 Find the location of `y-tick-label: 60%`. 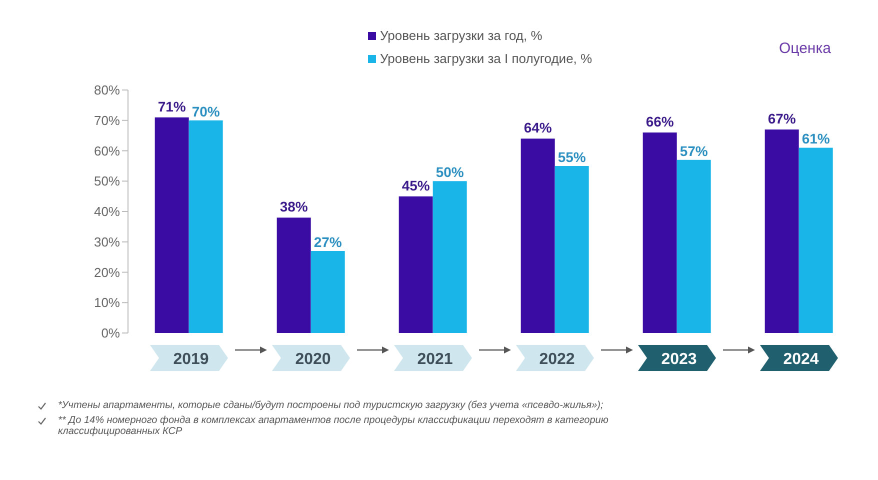

y-tick-label: 60% is located at coordinates (107, 150).